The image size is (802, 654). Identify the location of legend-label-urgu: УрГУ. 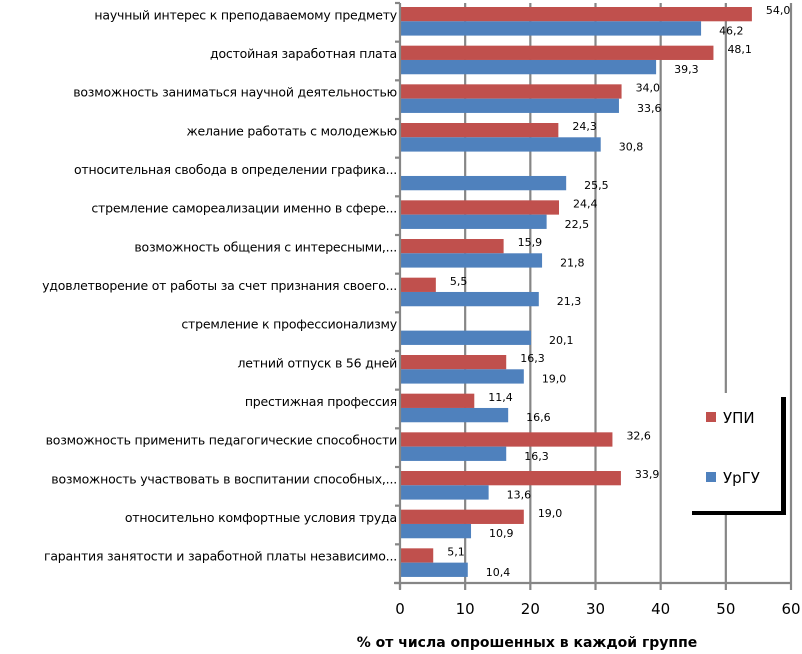
(741, 478).